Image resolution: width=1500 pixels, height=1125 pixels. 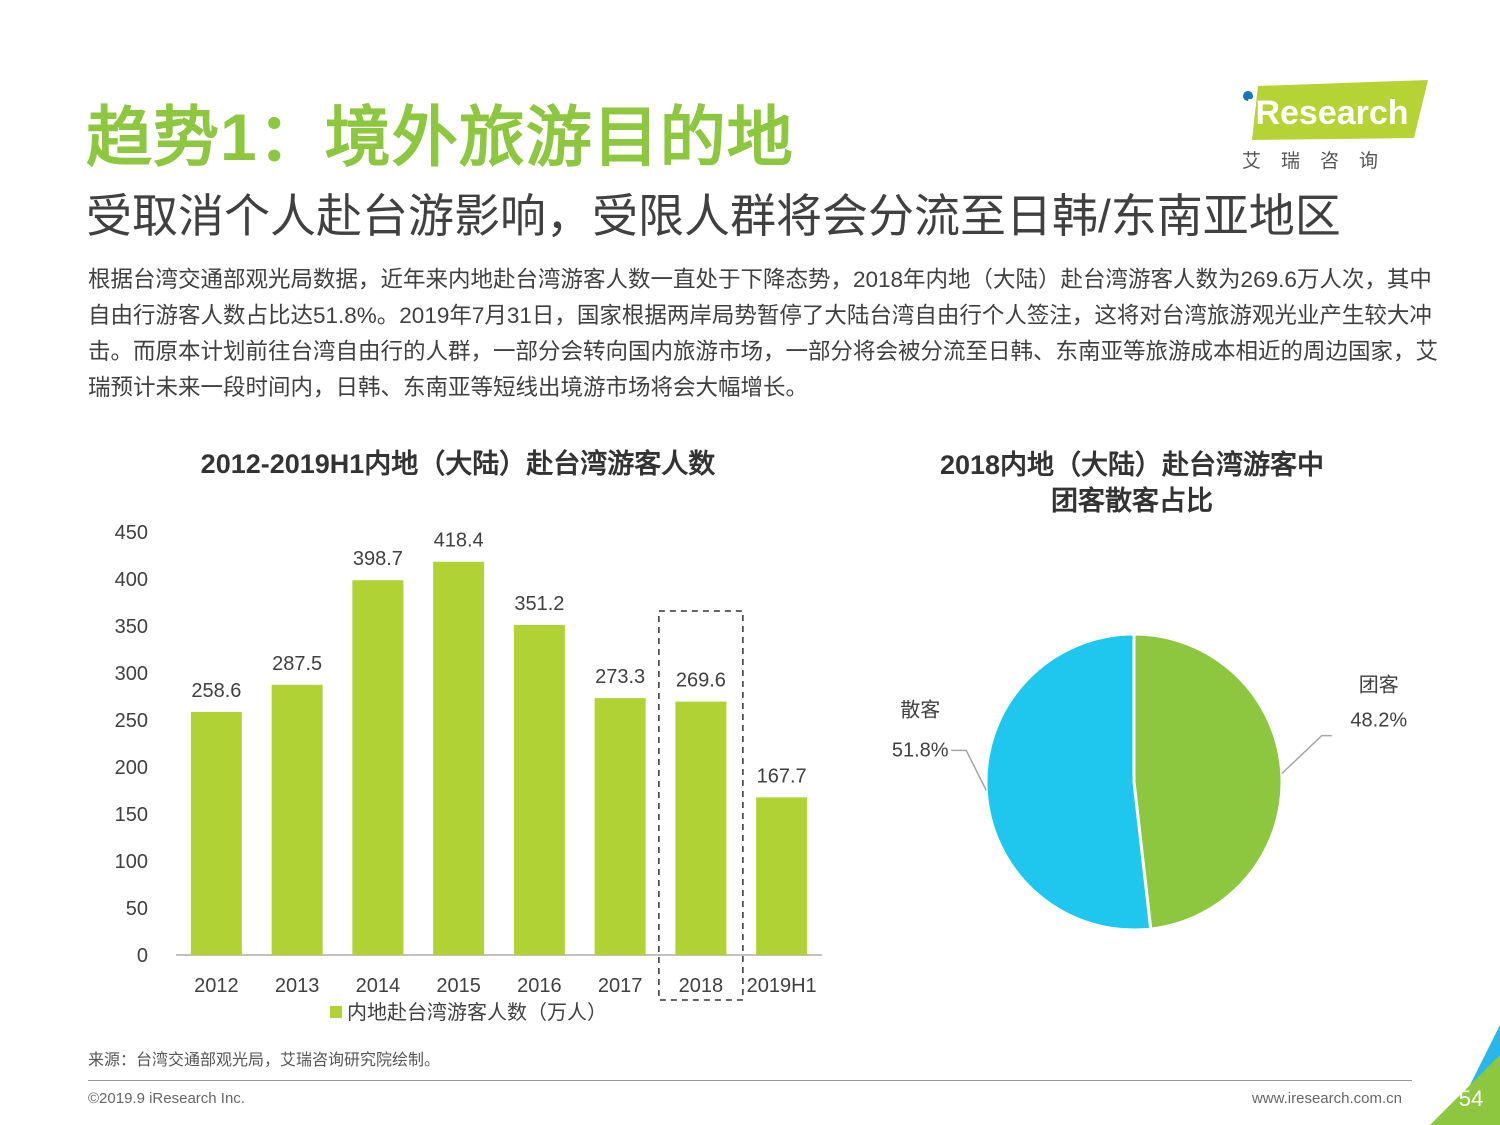 What do you see at coordinates (216, 833) in the screenshot?
I see `bar-2012` at bounding box center [216, 833].